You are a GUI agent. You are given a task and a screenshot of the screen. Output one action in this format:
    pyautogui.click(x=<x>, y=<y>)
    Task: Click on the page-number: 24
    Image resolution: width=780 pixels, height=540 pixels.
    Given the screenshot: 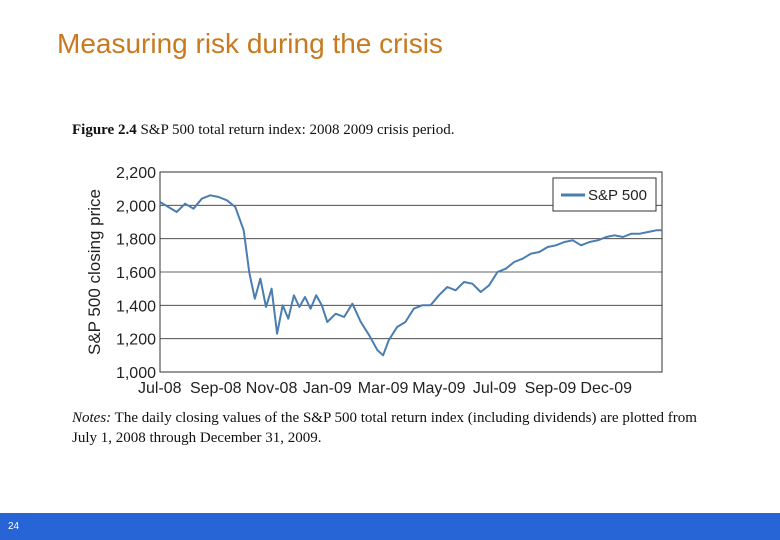 What is the action you would take?
    pyautogui.click(x=14, y=526)
    